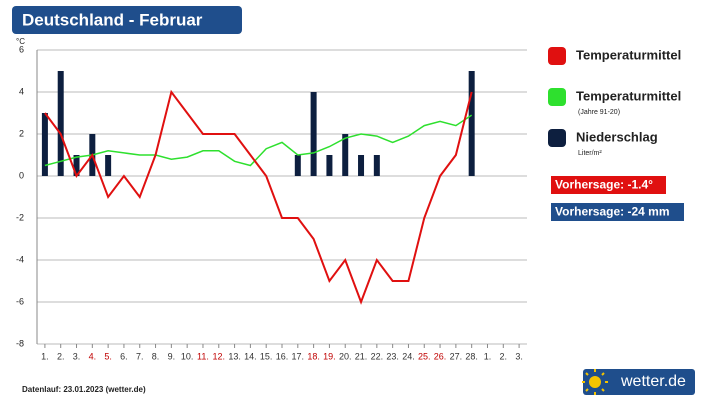  Describe the element at coordinates (20, 259) in the screenshot. I see `y-tick-label: -4` at that location.